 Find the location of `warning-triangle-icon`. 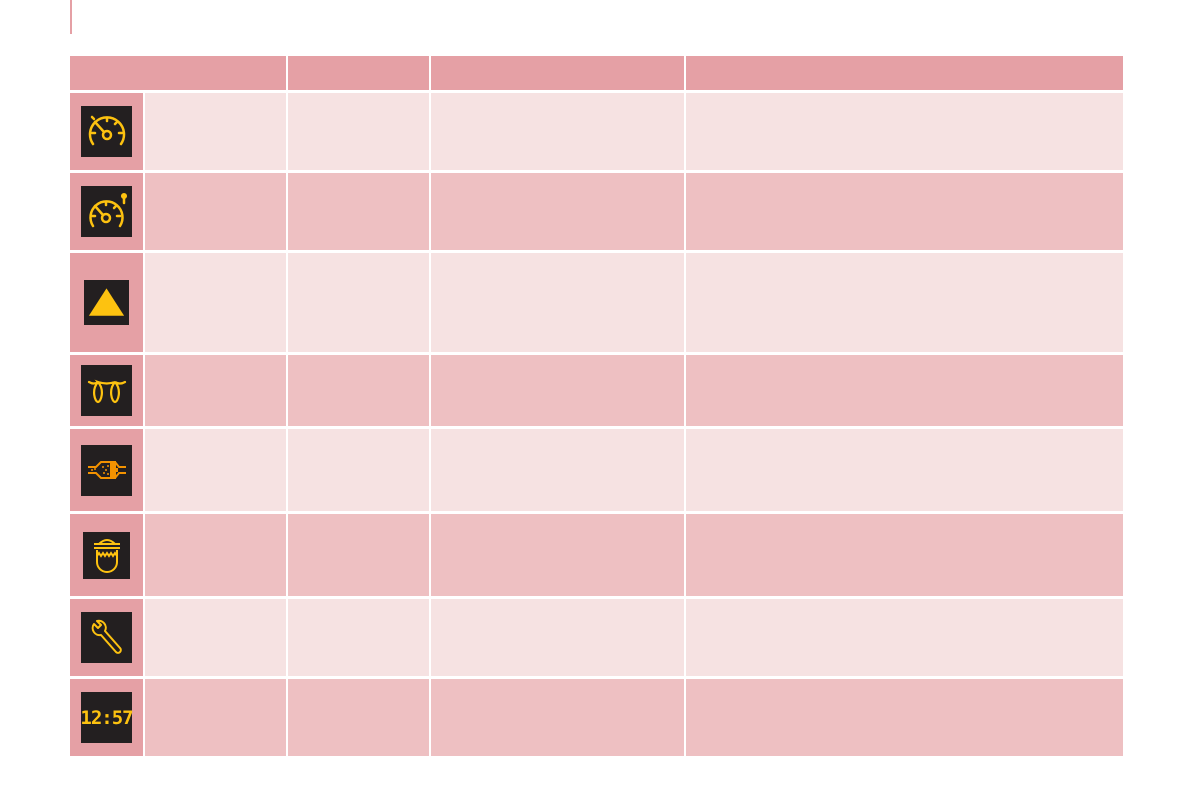

warning-triangle-icon is located at coordinates (106, 302).